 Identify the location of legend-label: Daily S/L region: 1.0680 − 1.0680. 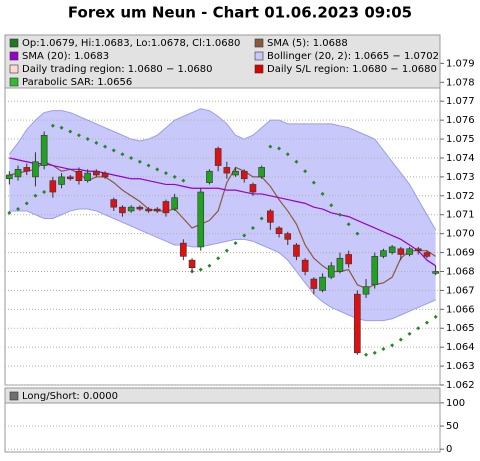
(352, 69).